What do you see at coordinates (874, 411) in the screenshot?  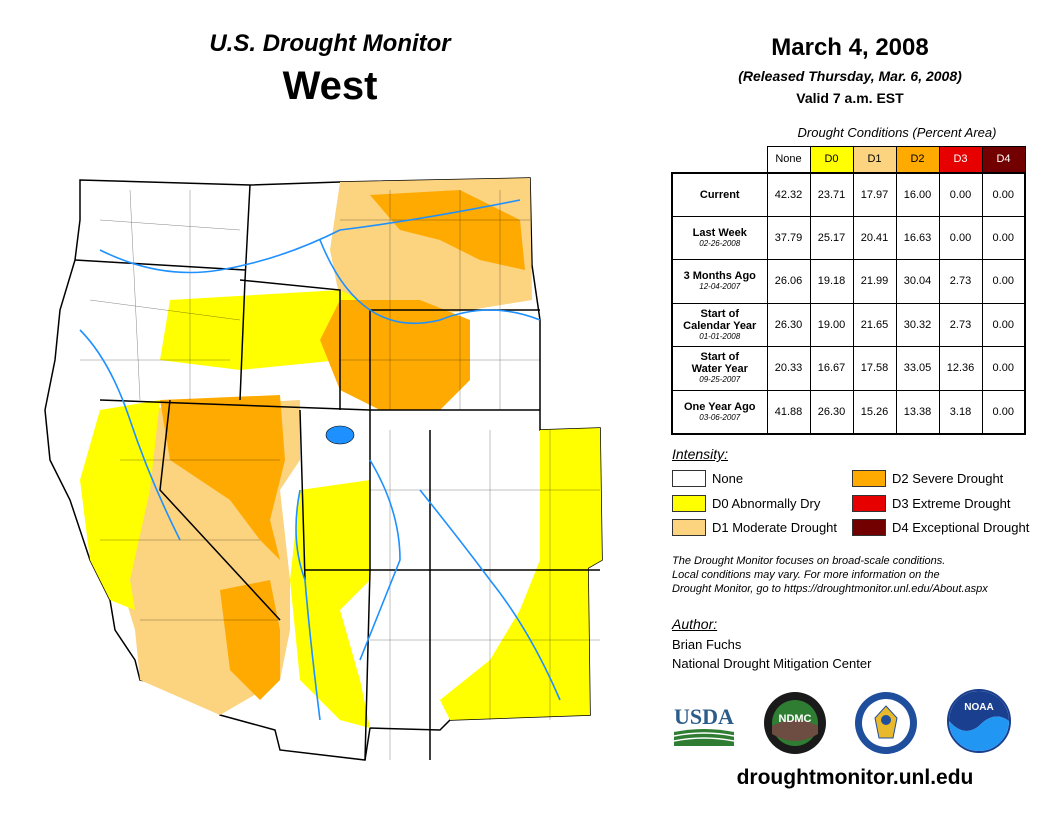 I see `table-cell: 15.26` at bounding box center [874, 411].